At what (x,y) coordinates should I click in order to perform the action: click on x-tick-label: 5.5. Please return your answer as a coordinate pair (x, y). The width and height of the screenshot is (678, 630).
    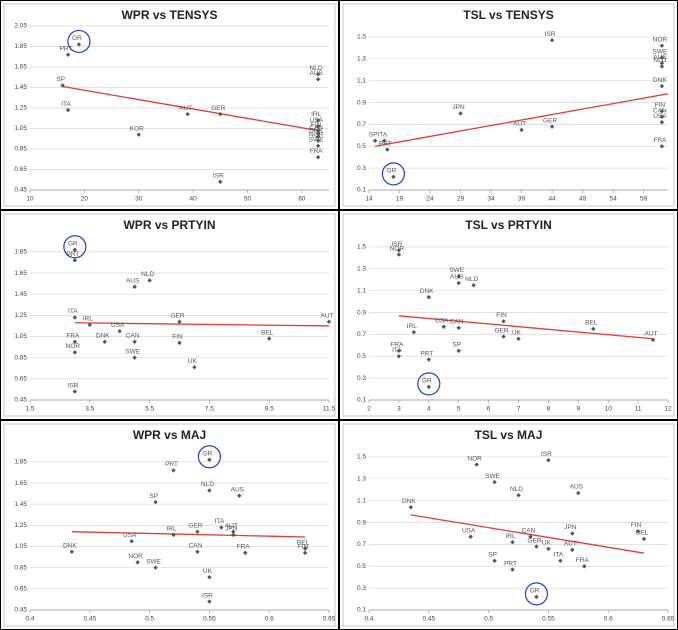
    Looking at the image, I should click on (149, 409).